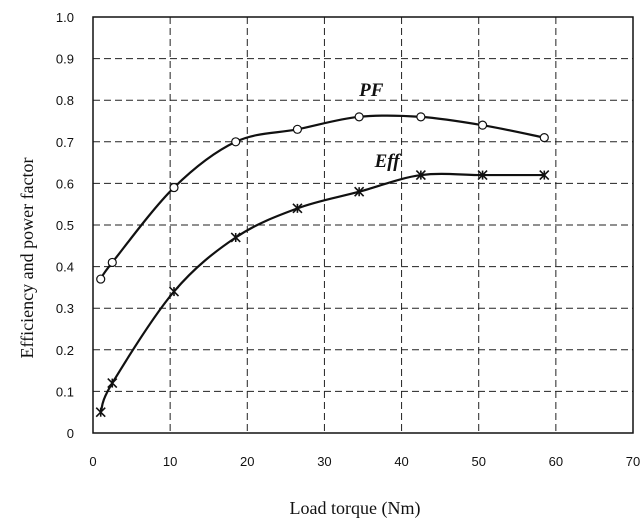 This screenshot has width=644, height=522. I want to click on x-tick-labels: 0 10 20 30 40 50 60 70, so click(364, 461).